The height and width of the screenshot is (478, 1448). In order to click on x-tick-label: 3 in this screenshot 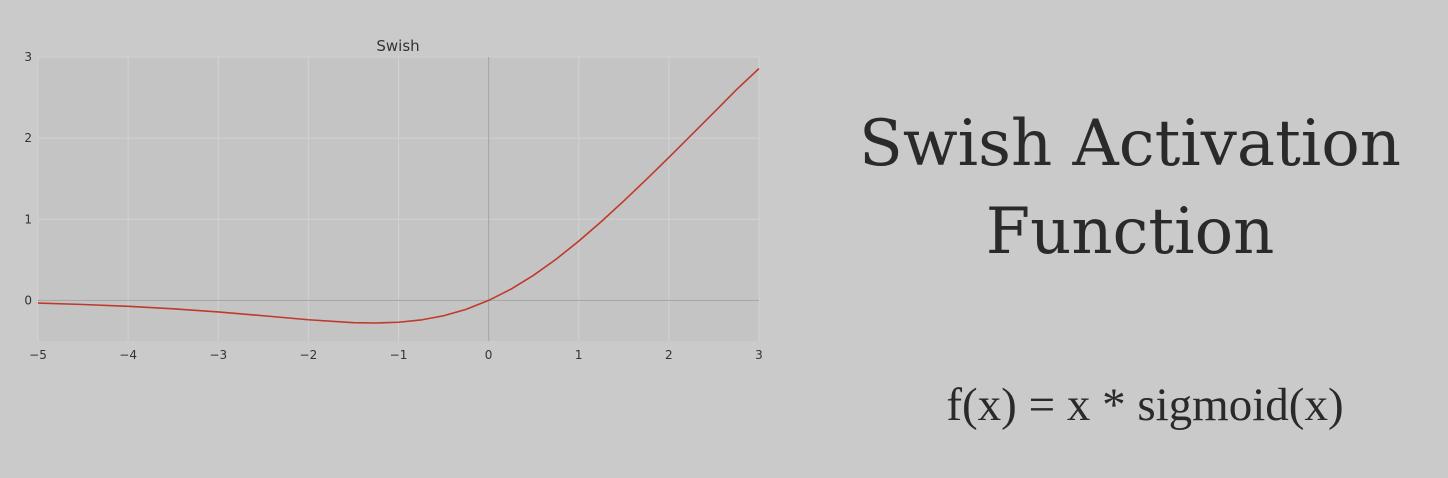, I will do `click(759, 355)`.